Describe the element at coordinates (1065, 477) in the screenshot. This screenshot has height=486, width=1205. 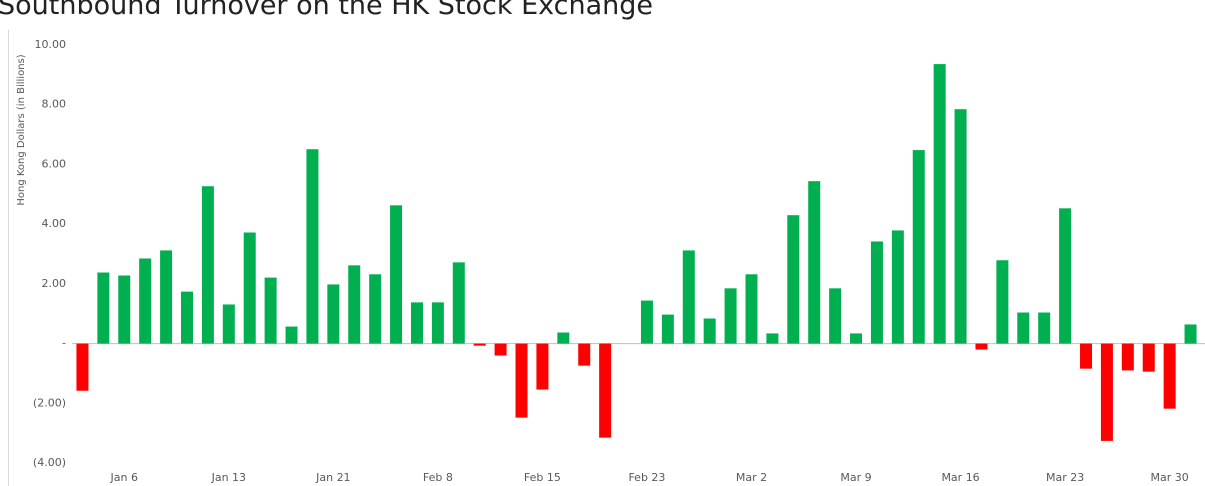
I see `x-tick-label: Mar 23` at that location.